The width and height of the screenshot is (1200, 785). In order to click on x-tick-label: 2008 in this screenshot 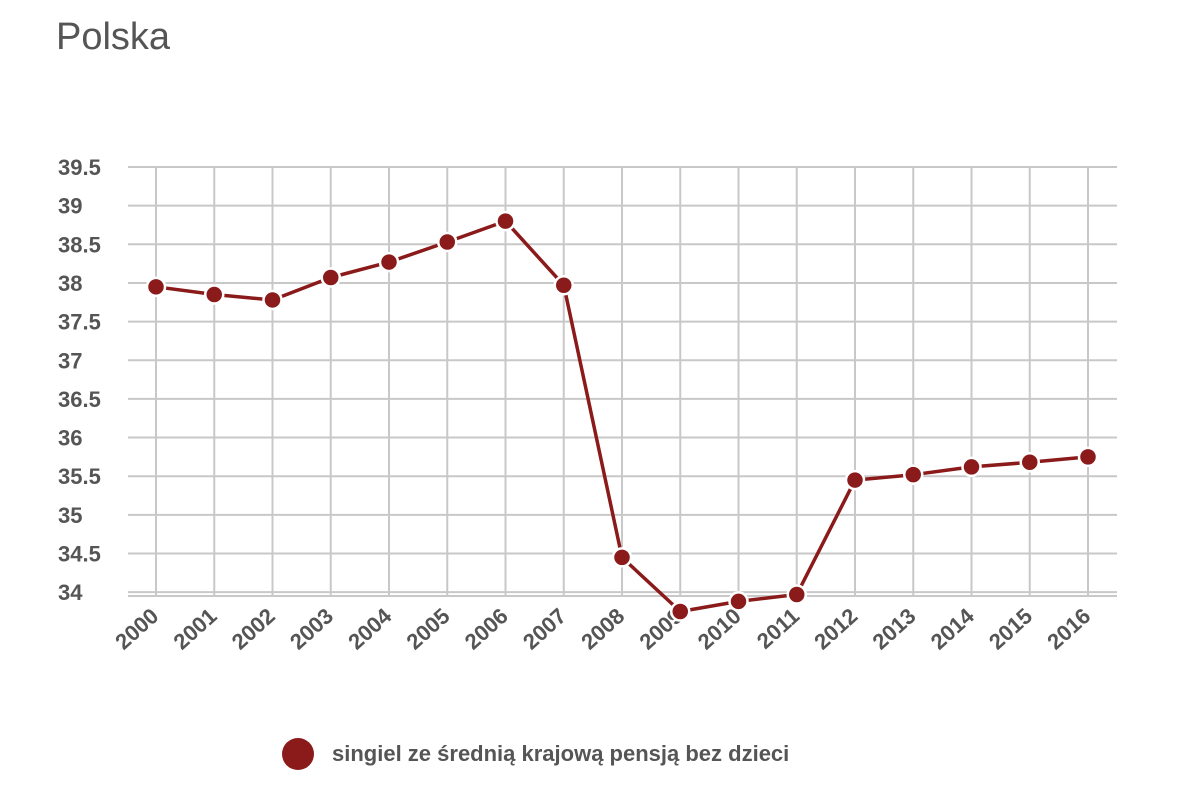, I will do `click(602, 628)`.